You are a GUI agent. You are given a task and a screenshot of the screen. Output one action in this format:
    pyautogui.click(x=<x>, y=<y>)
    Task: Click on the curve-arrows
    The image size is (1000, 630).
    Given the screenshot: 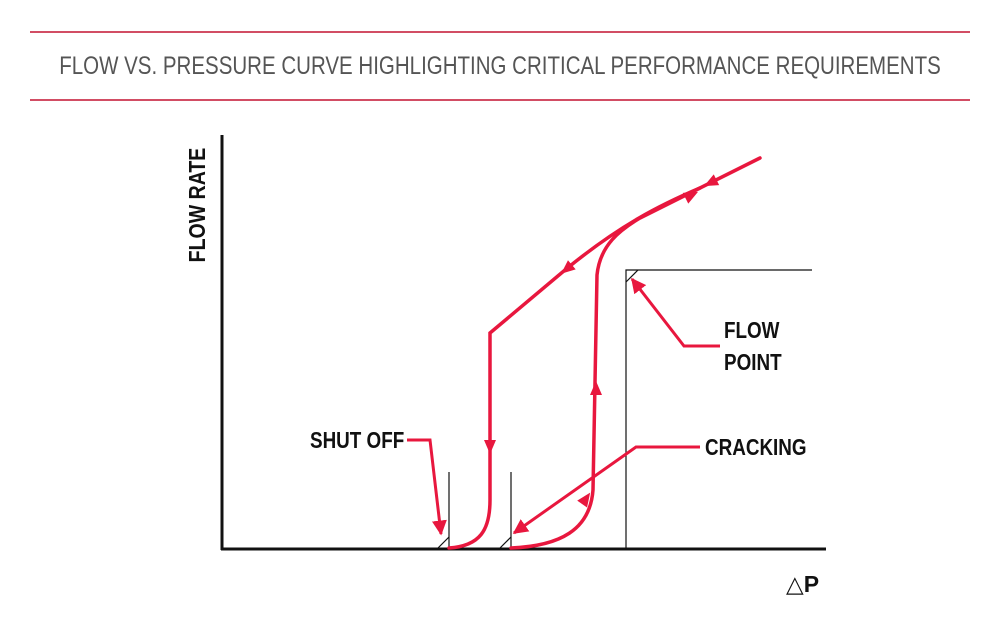 What is the action you would take?
    pyautogui.click(x=602, y=341)
    